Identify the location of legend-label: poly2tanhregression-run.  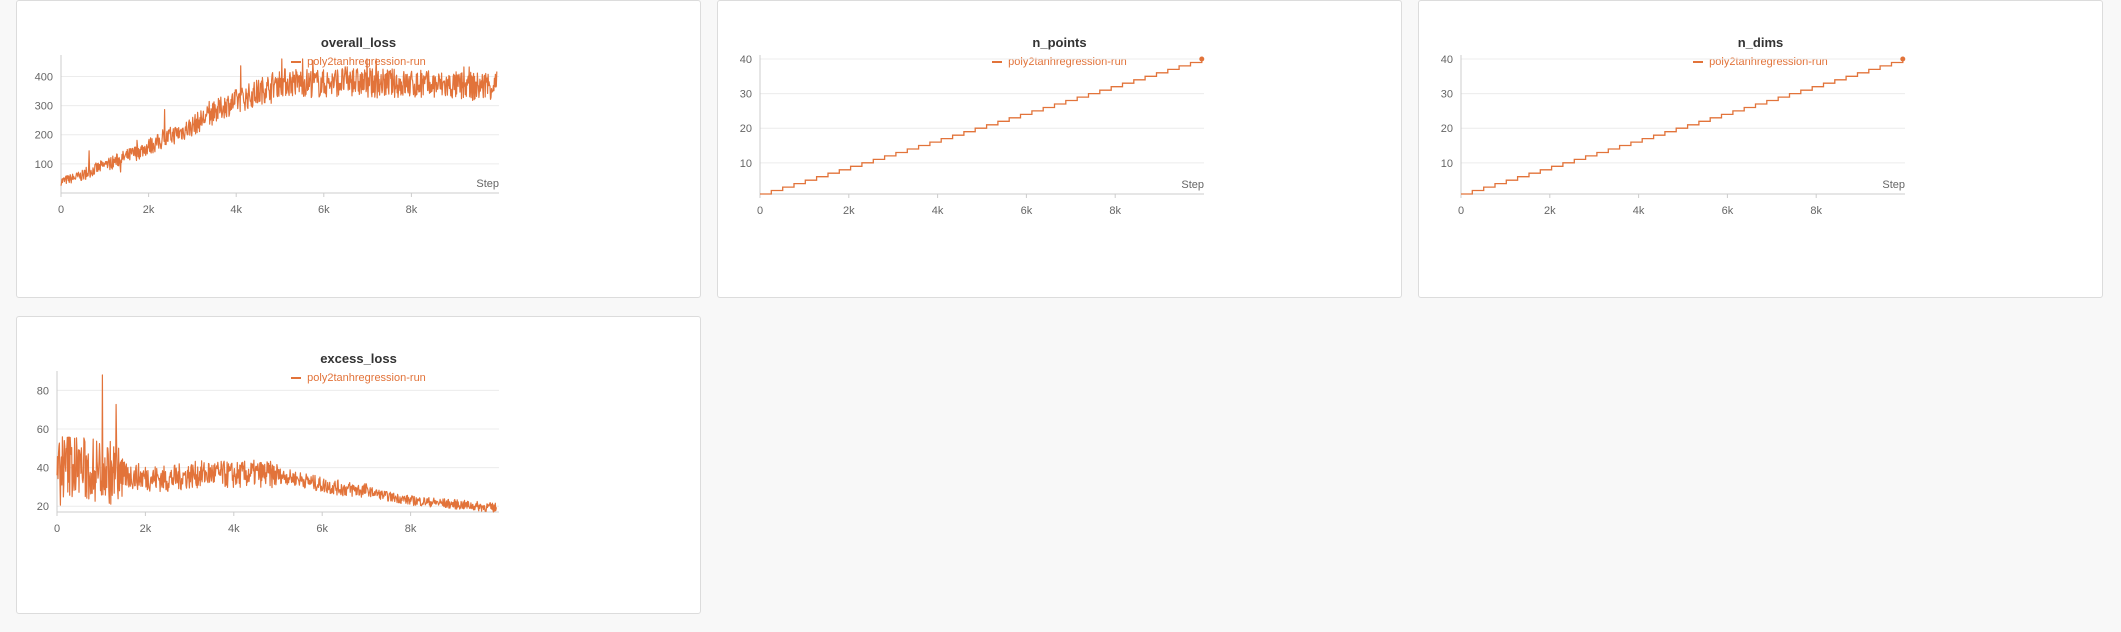
(366, 378).